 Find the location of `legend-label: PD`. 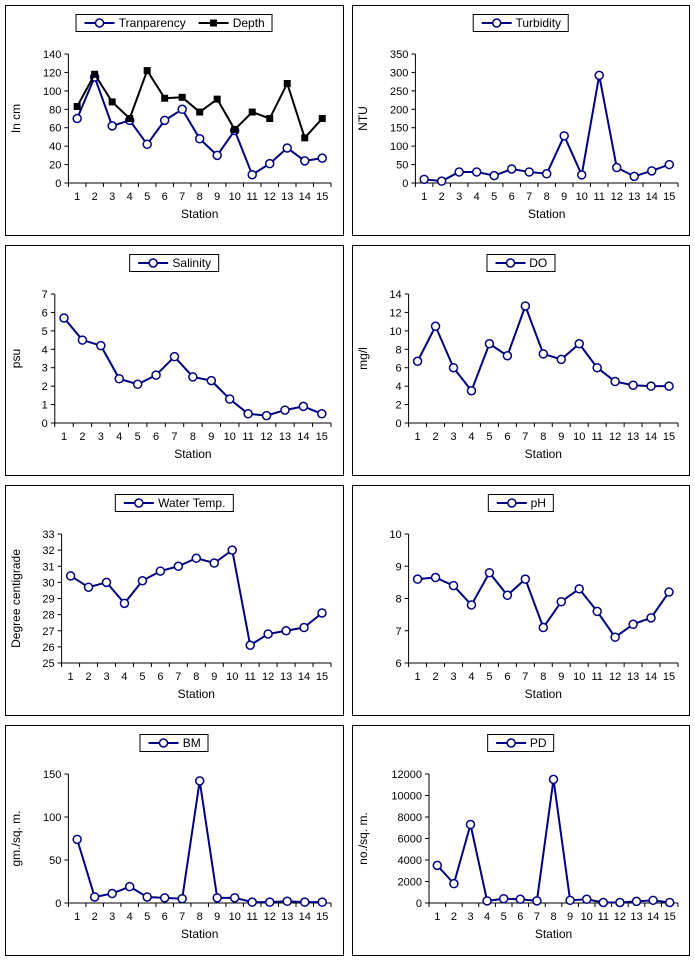

legend-label: PD is located at coordinates (538, 743).